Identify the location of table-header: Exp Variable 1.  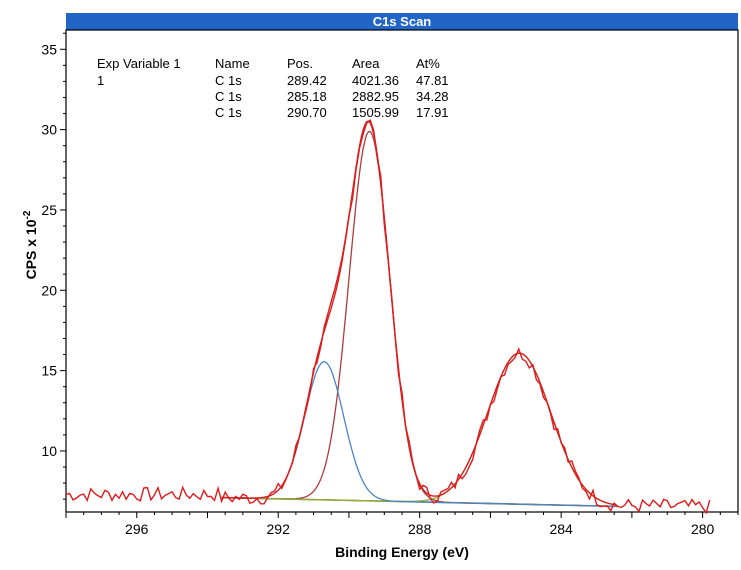
(139, 63).